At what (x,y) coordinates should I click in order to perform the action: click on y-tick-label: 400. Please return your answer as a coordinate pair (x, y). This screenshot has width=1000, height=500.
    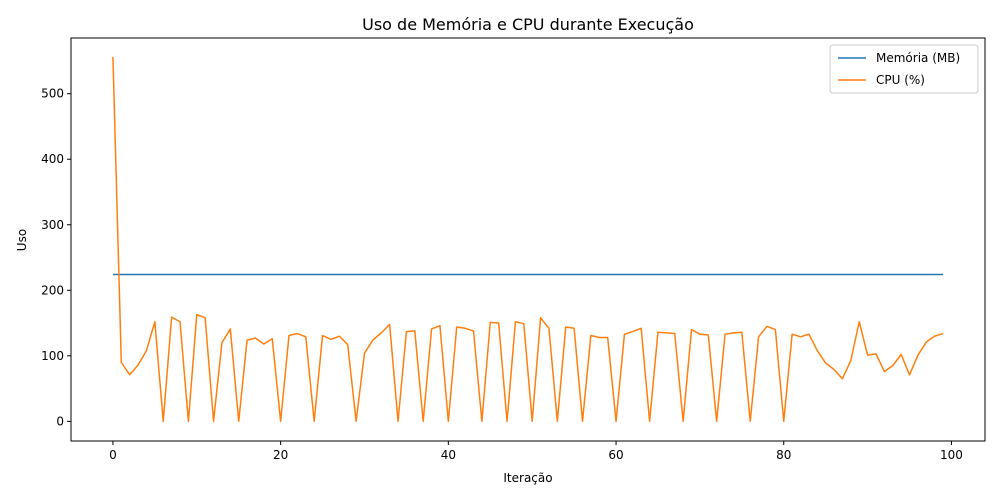
    Looking at the image, I should click on (52, 159).